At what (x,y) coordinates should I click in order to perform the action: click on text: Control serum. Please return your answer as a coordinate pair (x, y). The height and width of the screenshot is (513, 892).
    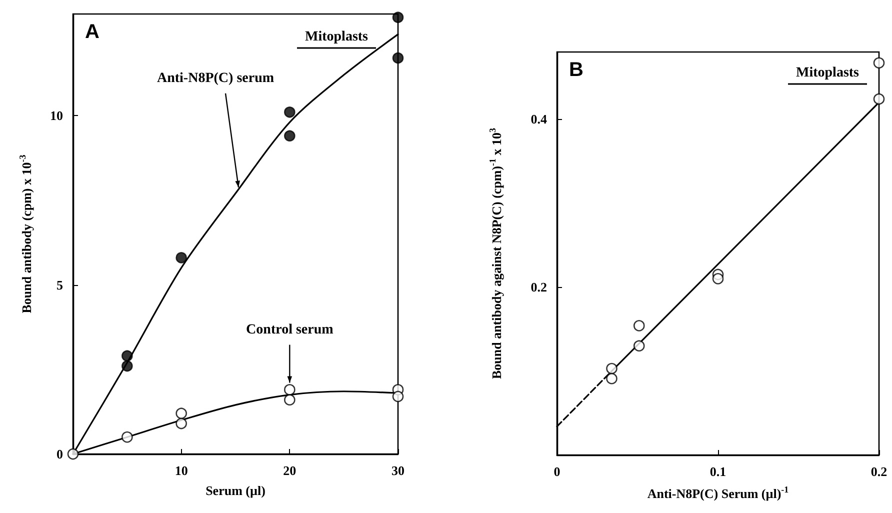
    Looking at the image, I should click on (290, 330).